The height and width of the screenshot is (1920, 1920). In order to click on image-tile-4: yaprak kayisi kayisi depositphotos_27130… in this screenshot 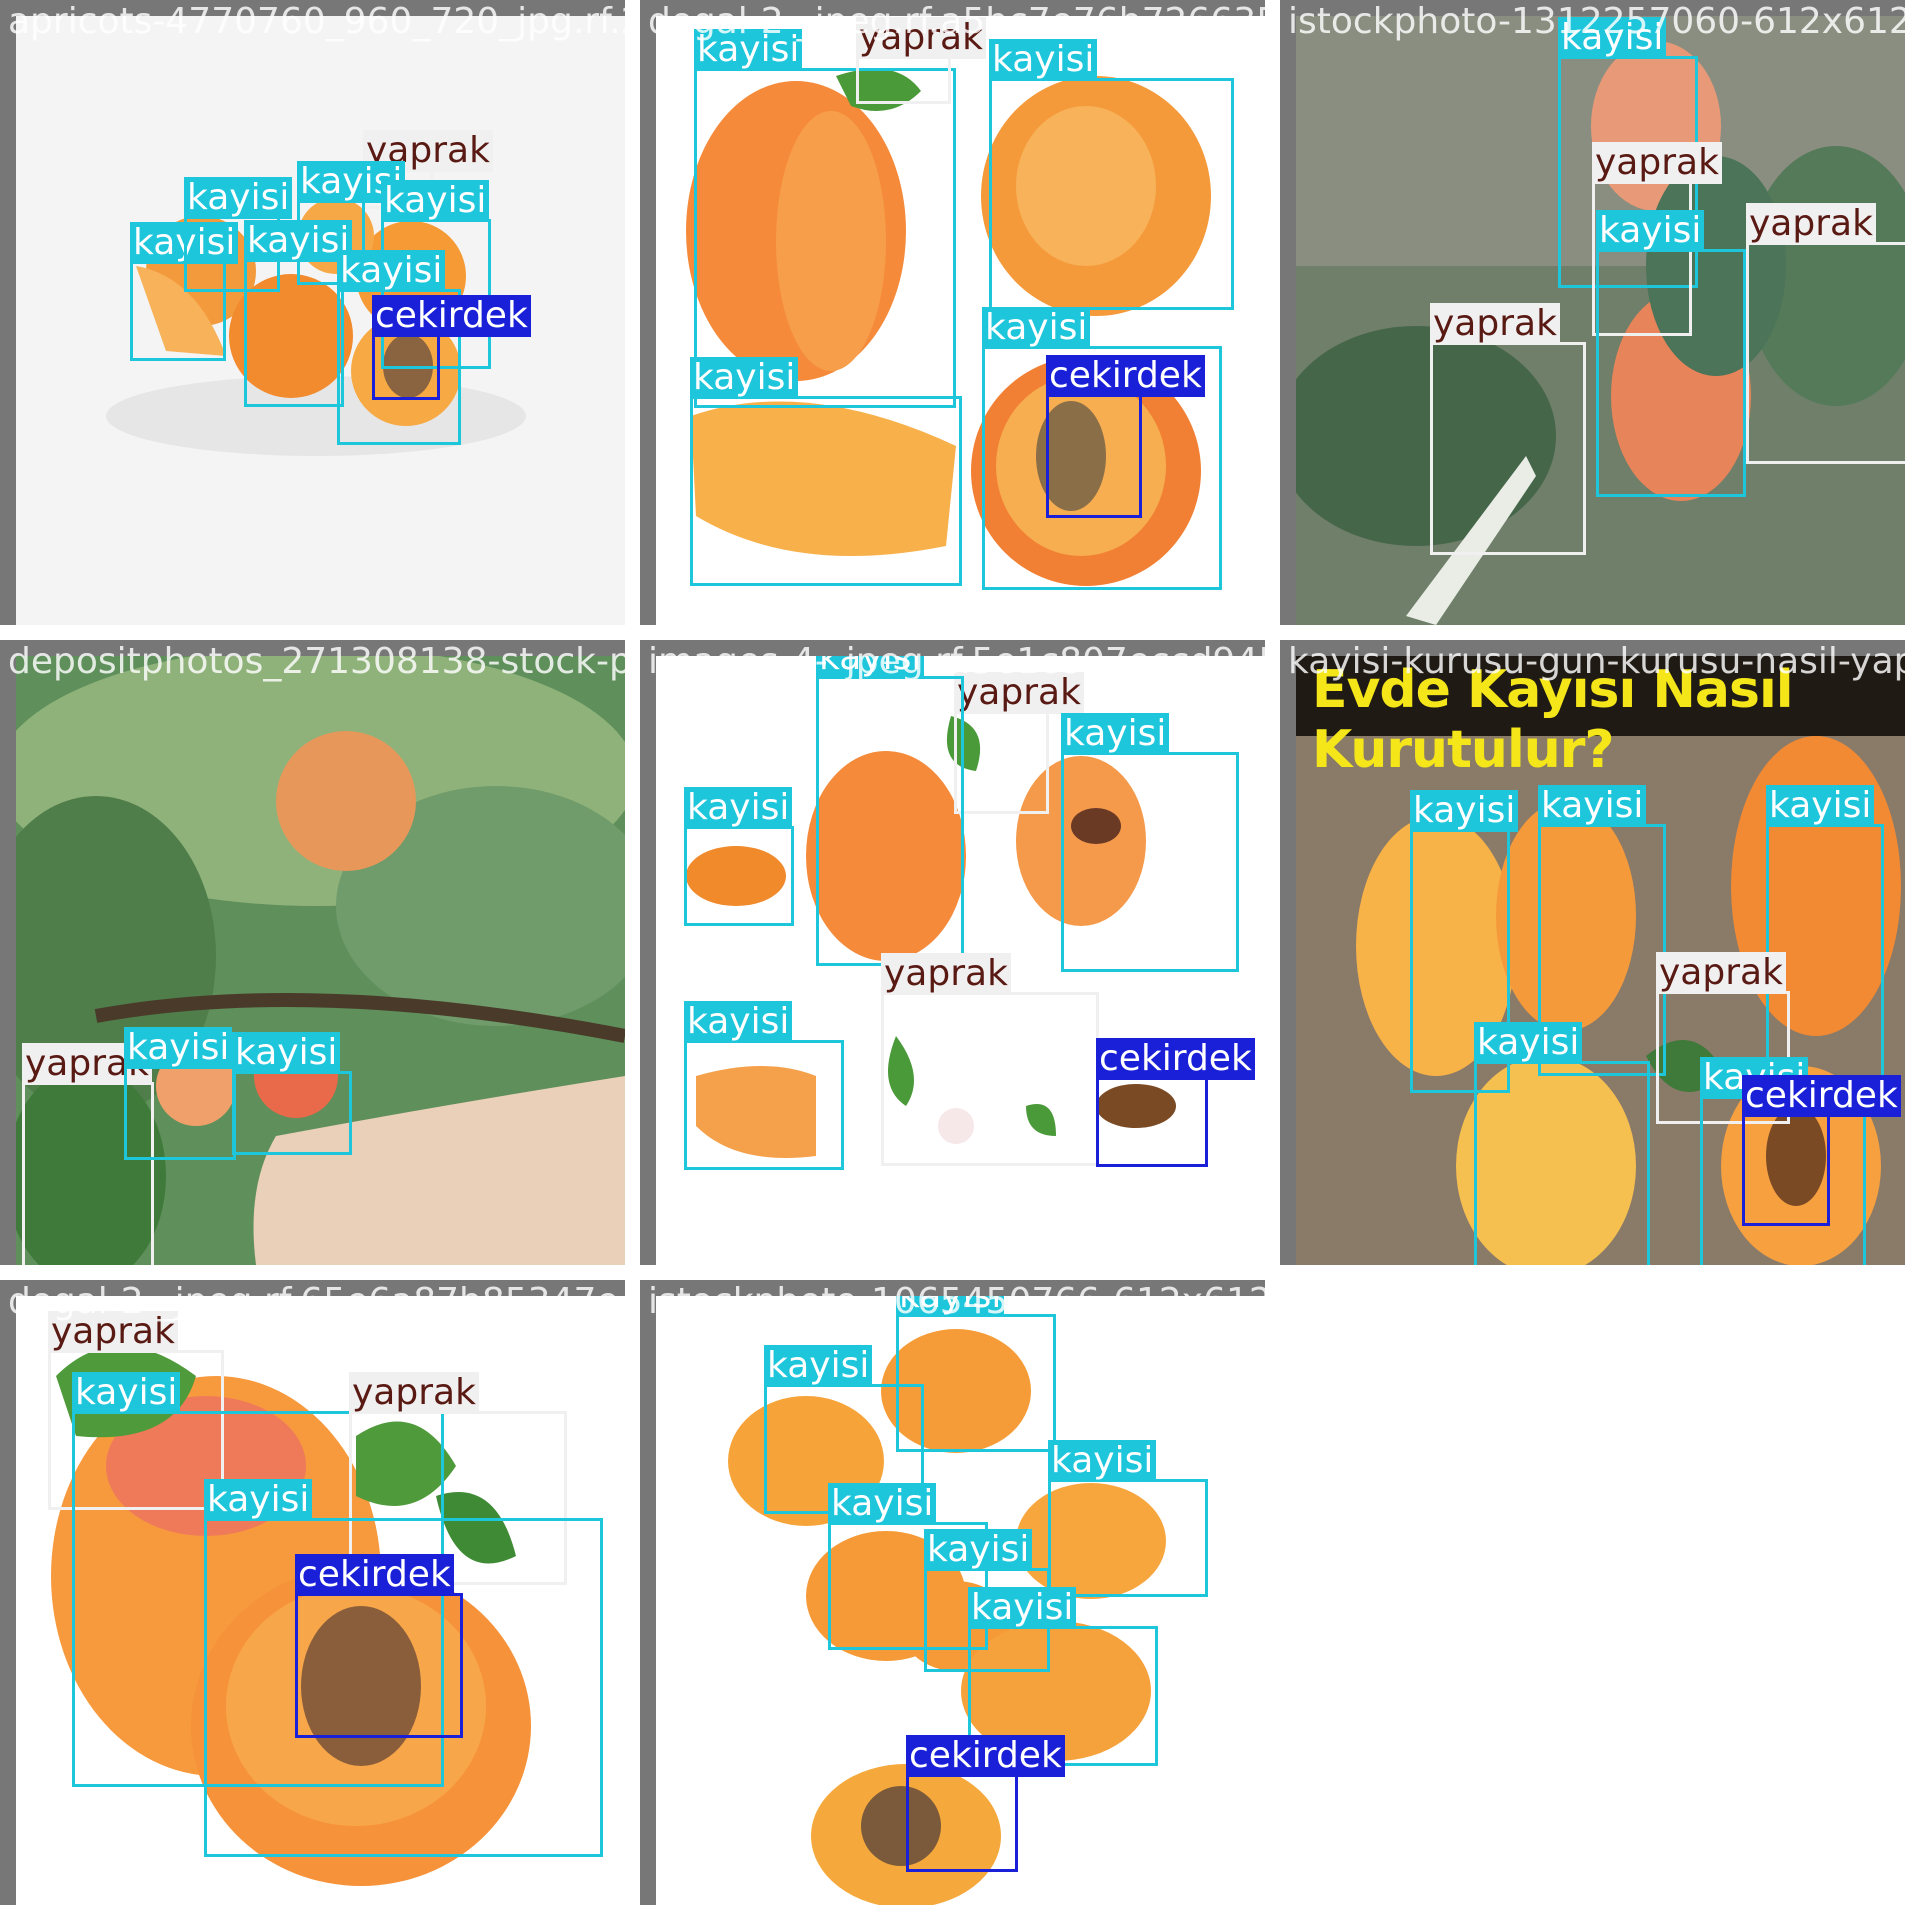, I will do `click(312, 952)`.